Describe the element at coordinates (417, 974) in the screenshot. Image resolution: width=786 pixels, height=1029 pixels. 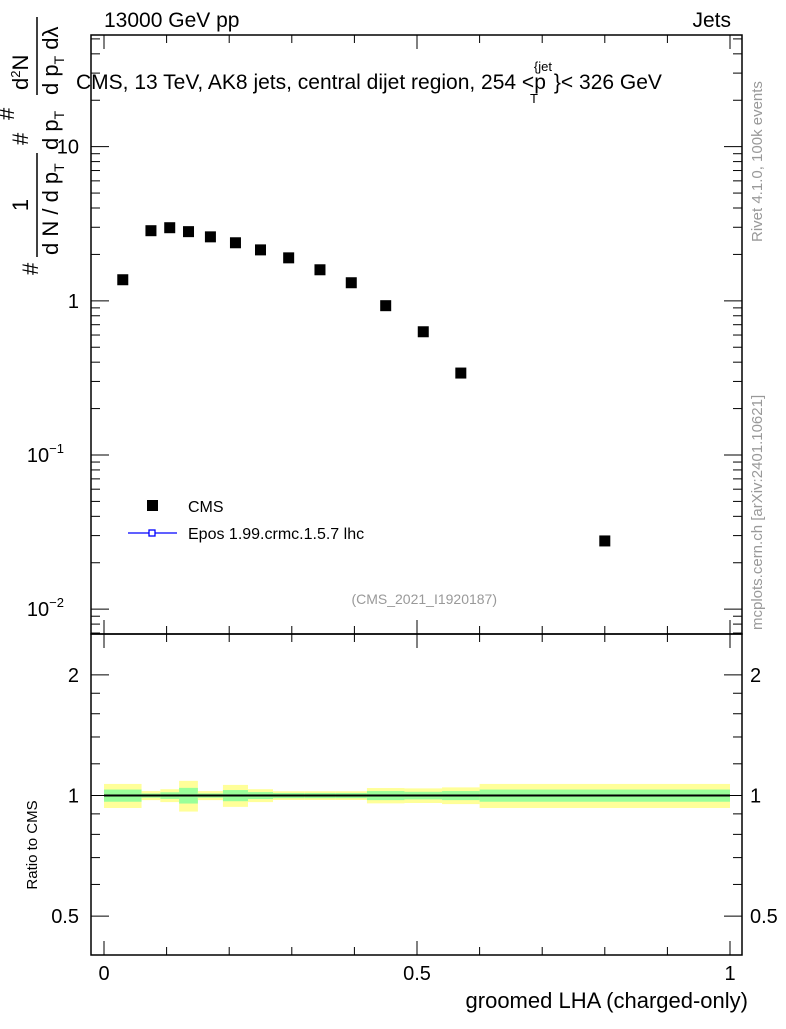
I see `x-tick-label: 0.5` at that location.